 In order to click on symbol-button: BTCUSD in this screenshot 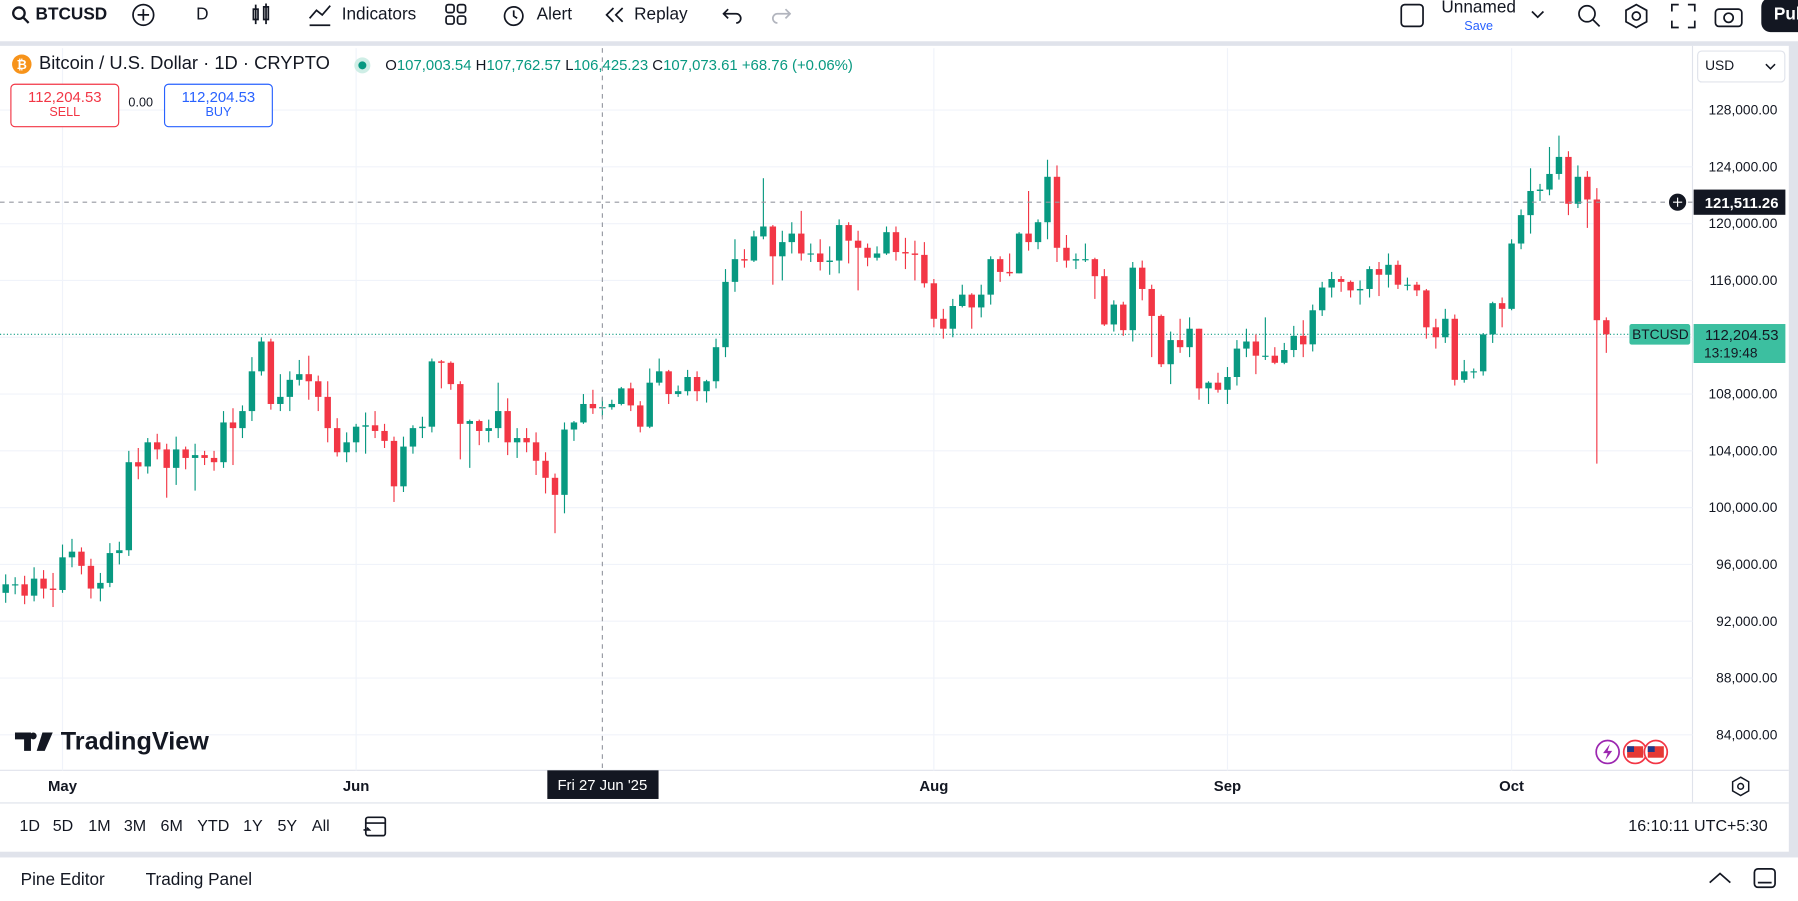, I will do `click(71, 14)`.